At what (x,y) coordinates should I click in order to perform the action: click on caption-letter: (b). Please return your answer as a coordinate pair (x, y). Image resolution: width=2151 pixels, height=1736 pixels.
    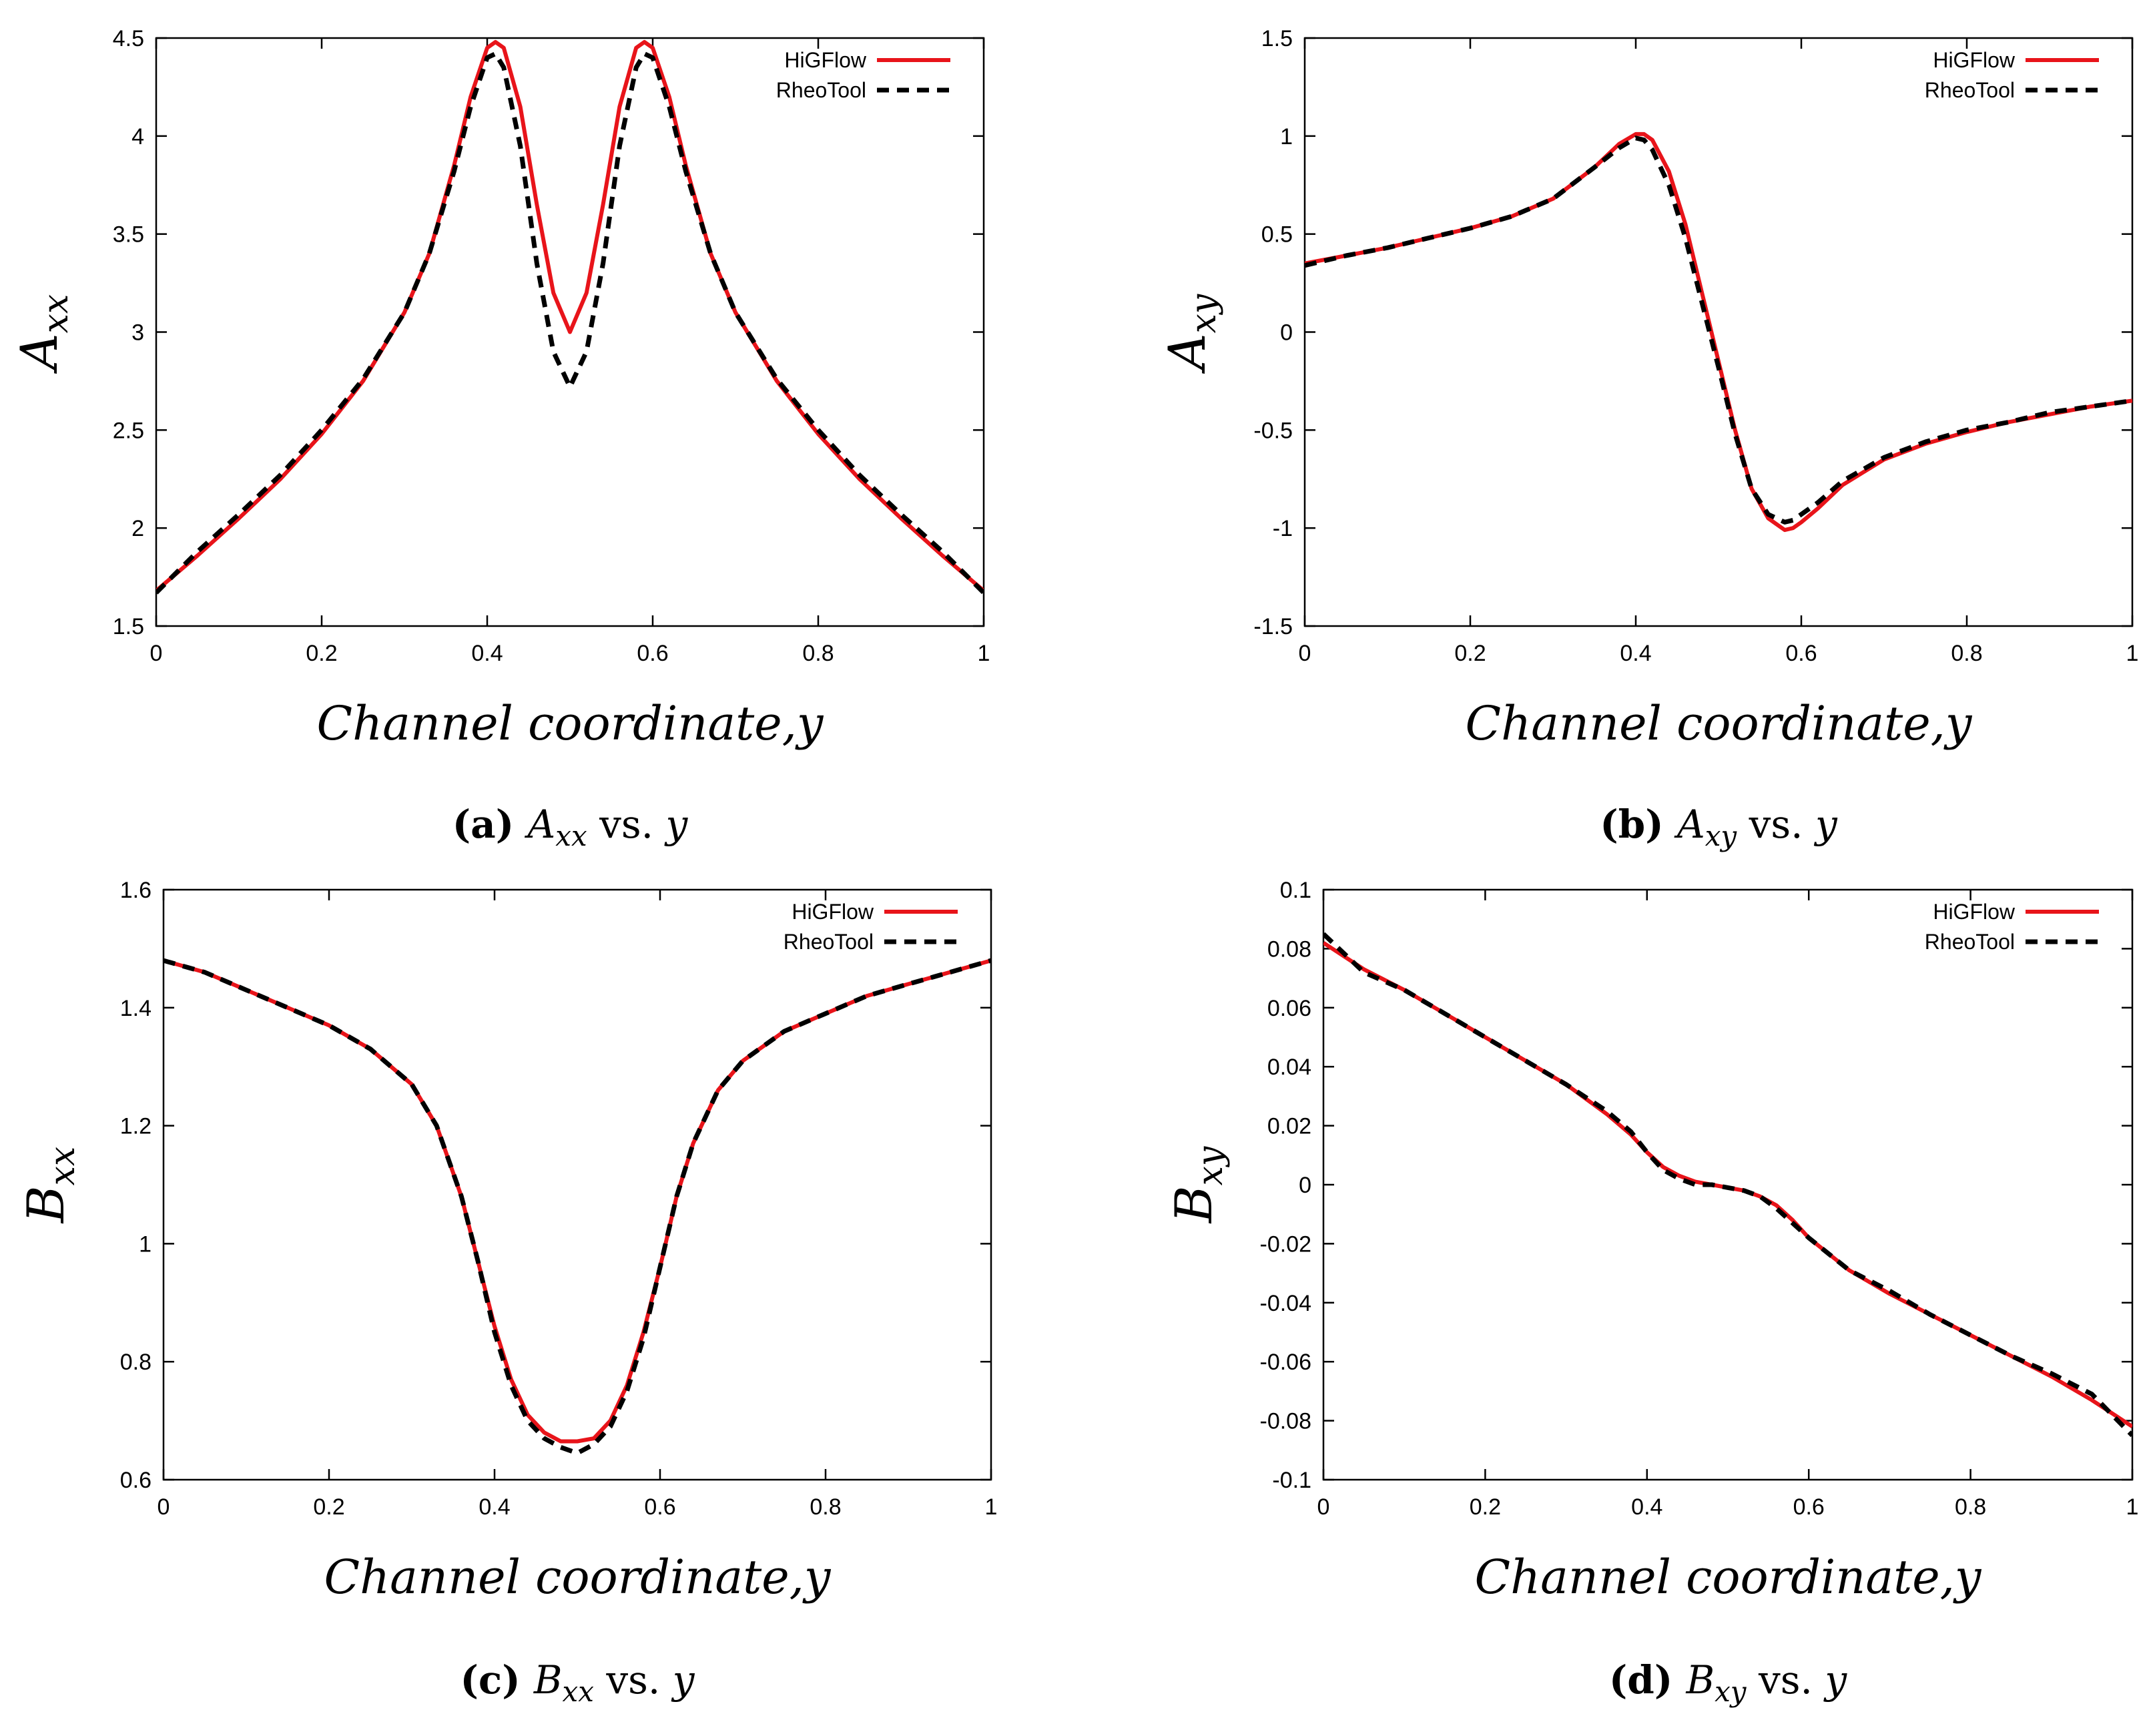
    Looking at the image, I should click on (1638, 824).